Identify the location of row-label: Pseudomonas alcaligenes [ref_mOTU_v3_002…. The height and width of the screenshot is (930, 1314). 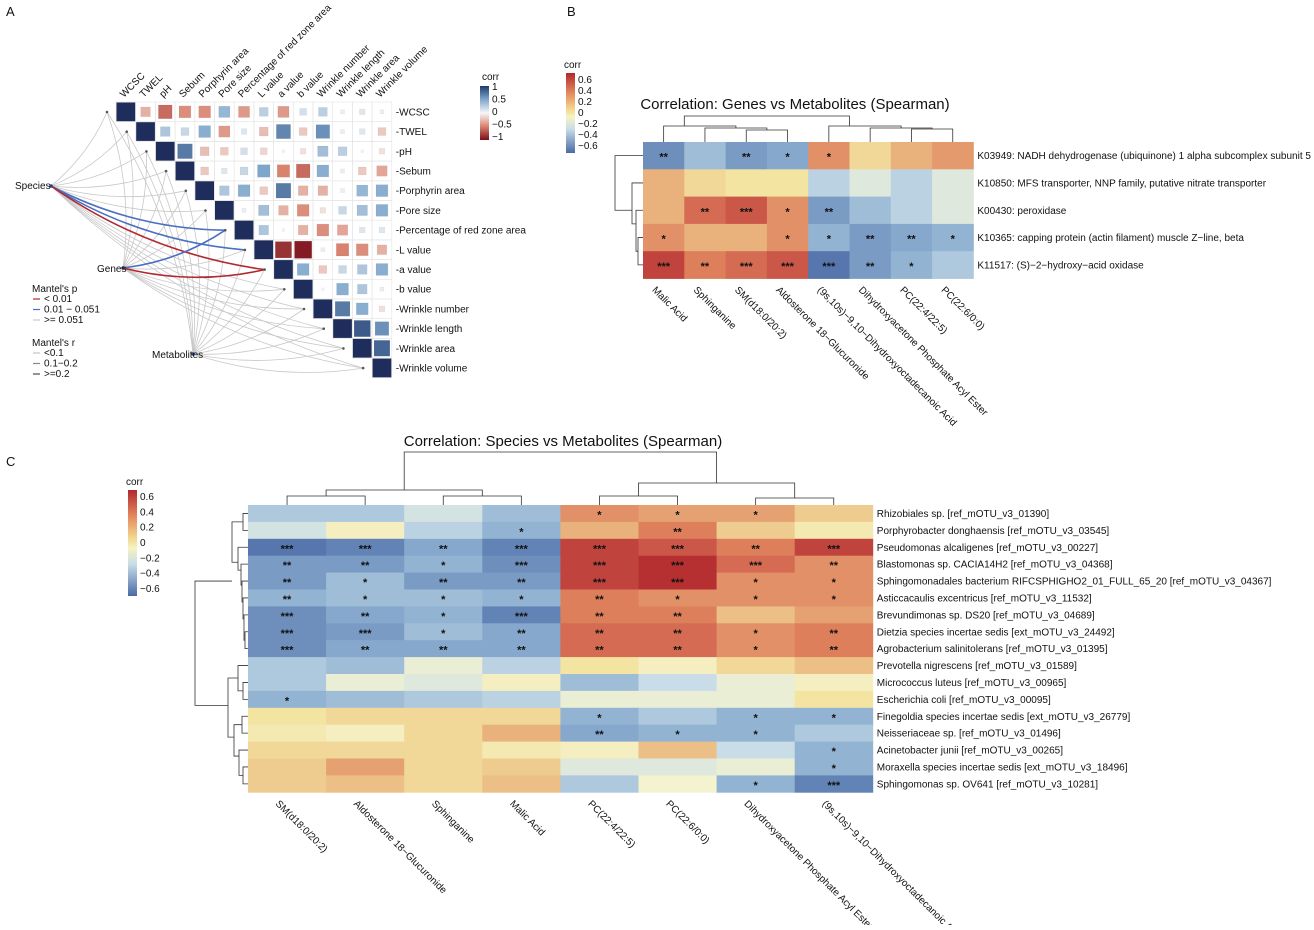
(987, 548).